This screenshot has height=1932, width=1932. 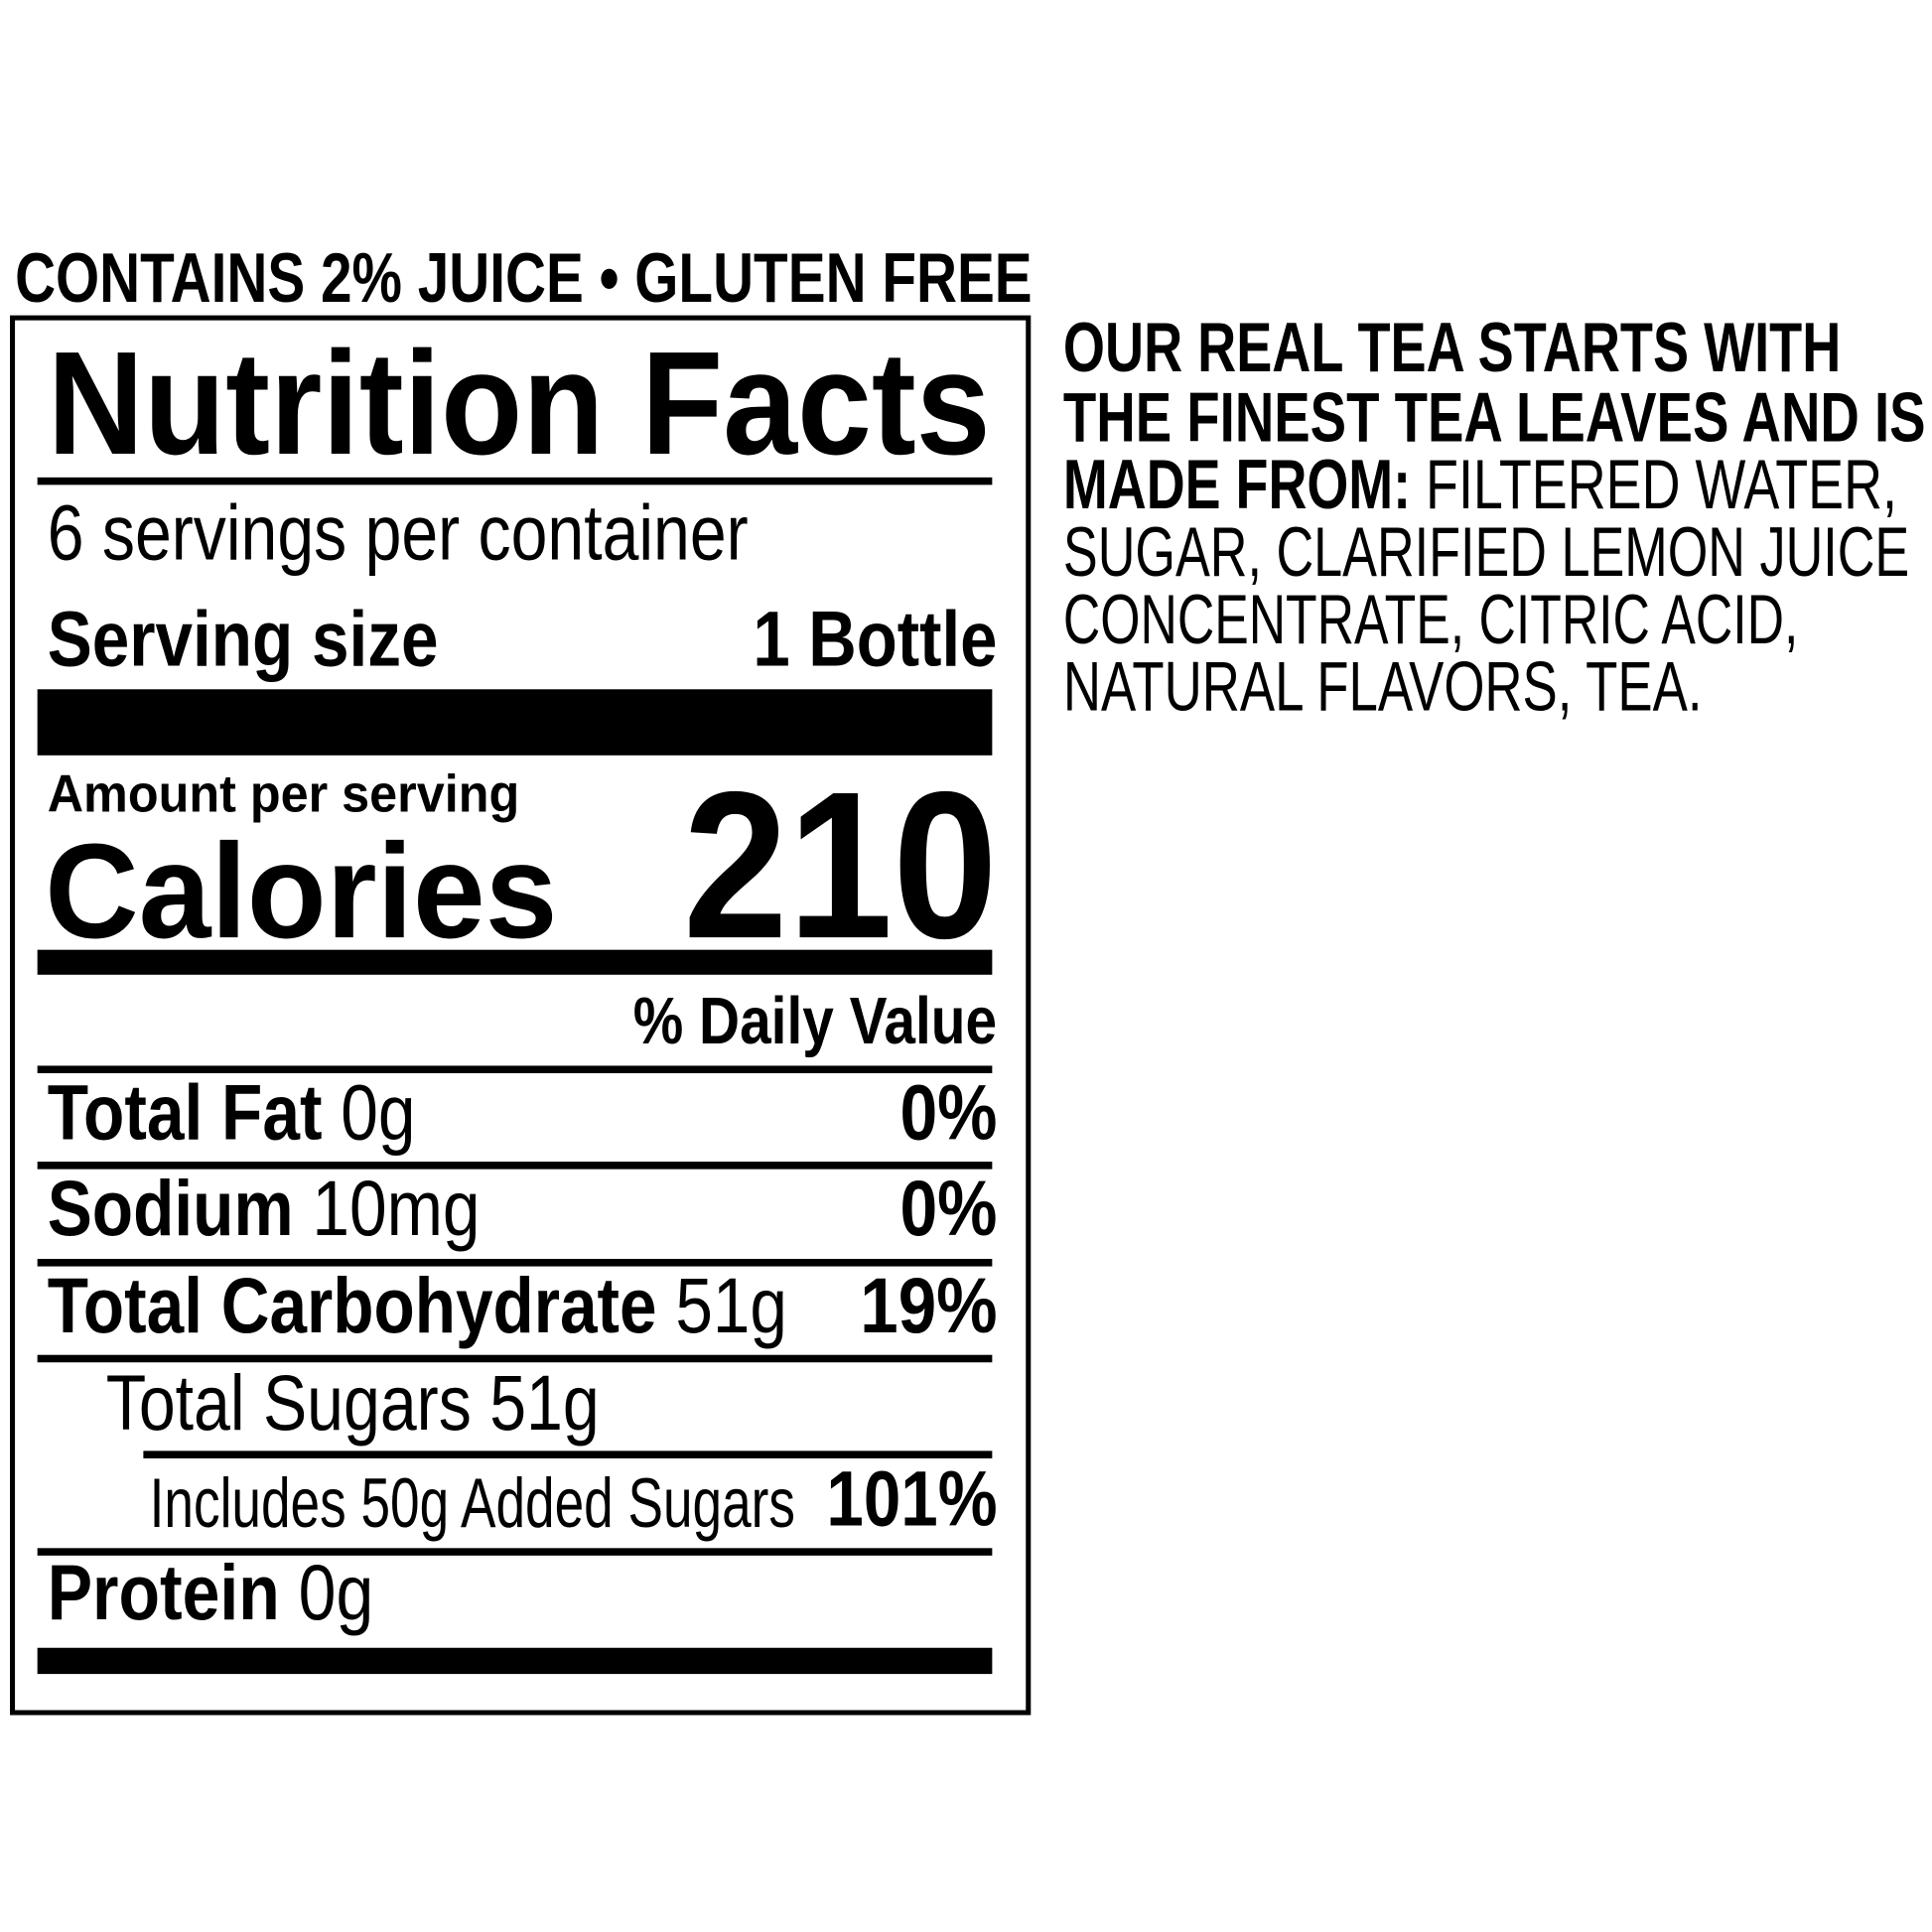 I want to click on ingredients-bold-text: OUR REAL TEA STARTS WITH, so click(x=1452, y=348).